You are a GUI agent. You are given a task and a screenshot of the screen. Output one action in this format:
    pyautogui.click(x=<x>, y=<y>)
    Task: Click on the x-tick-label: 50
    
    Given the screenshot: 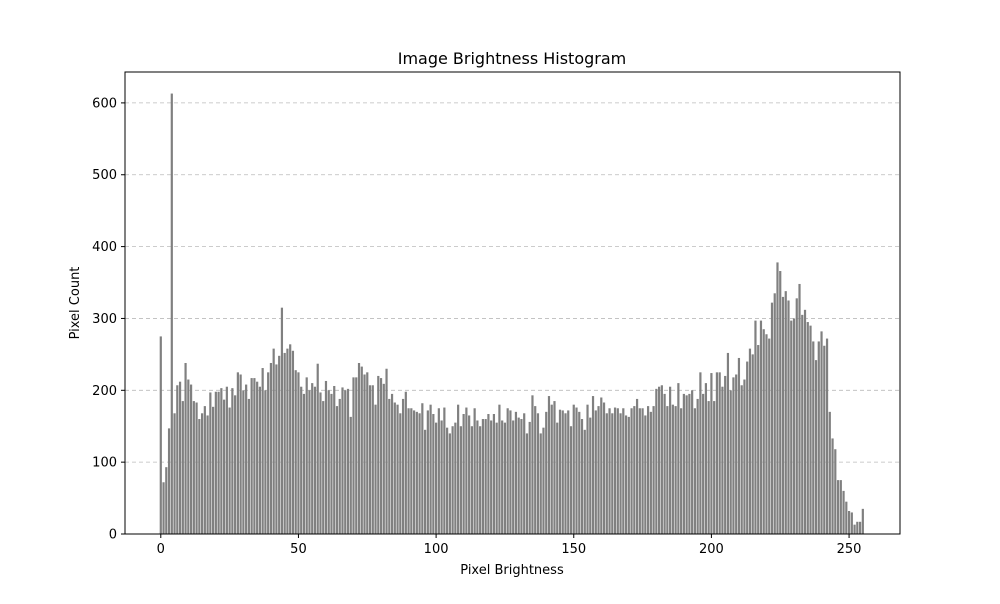 What is the action you would take?
    pyautogui.click(x=298, y=549)
    